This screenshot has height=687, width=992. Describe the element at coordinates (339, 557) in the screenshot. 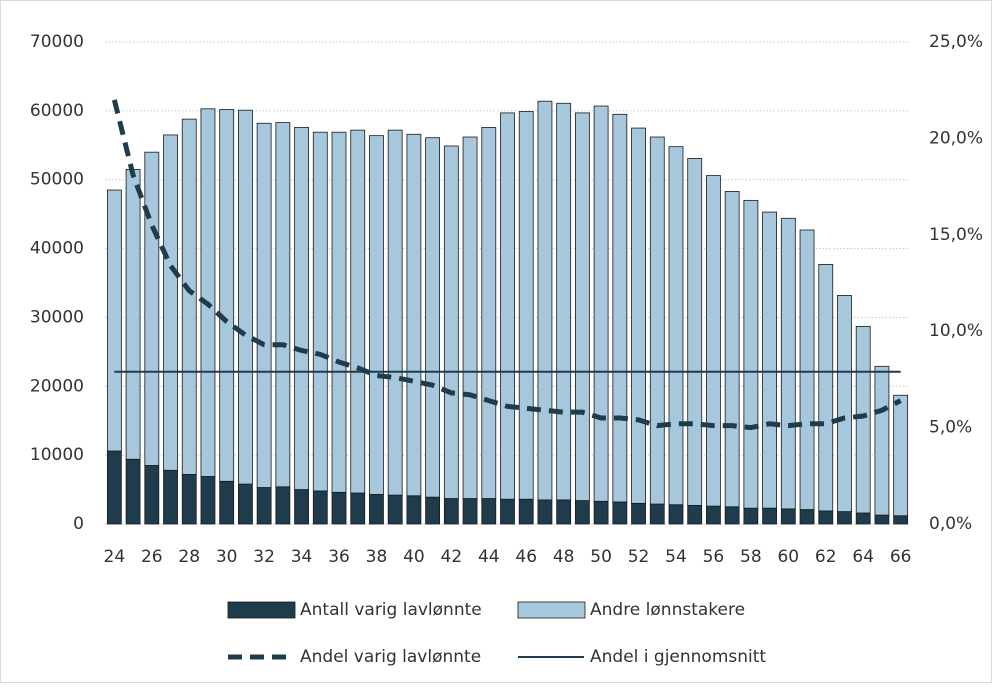

I see `x-tick-label: 36` at that location.